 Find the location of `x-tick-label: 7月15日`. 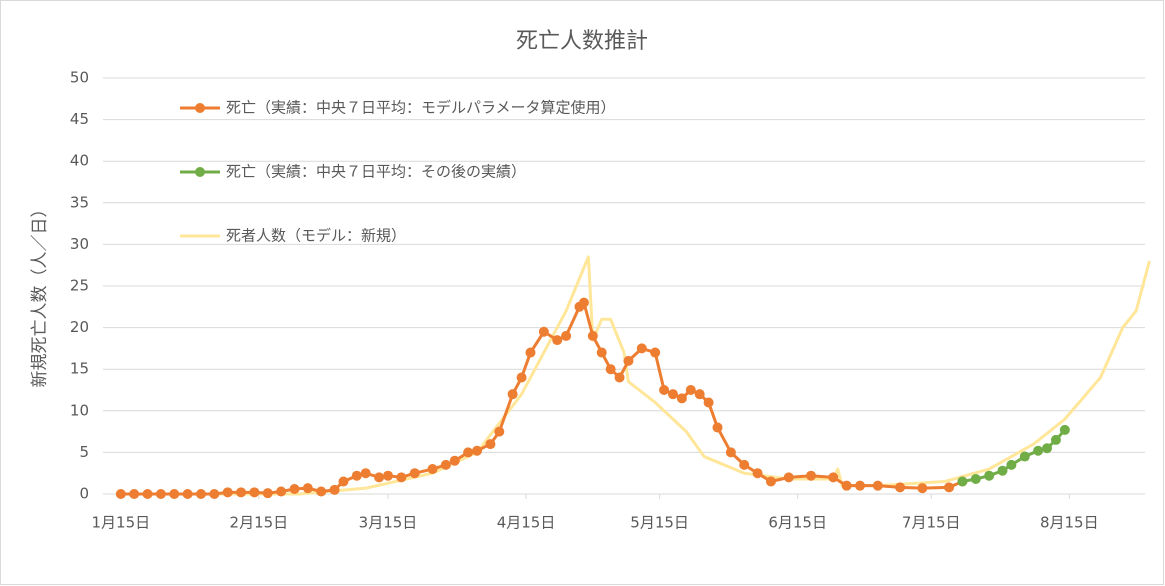

x-tick-label: 7月15日 is located at coordinates (931, 523).